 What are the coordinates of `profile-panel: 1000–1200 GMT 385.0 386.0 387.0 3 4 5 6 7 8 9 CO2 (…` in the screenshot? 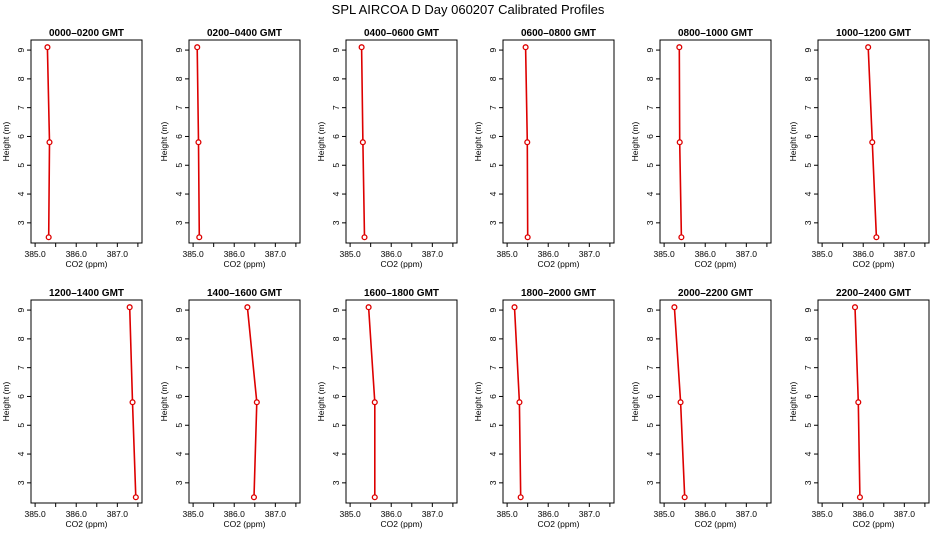 It's located at (859, 148).